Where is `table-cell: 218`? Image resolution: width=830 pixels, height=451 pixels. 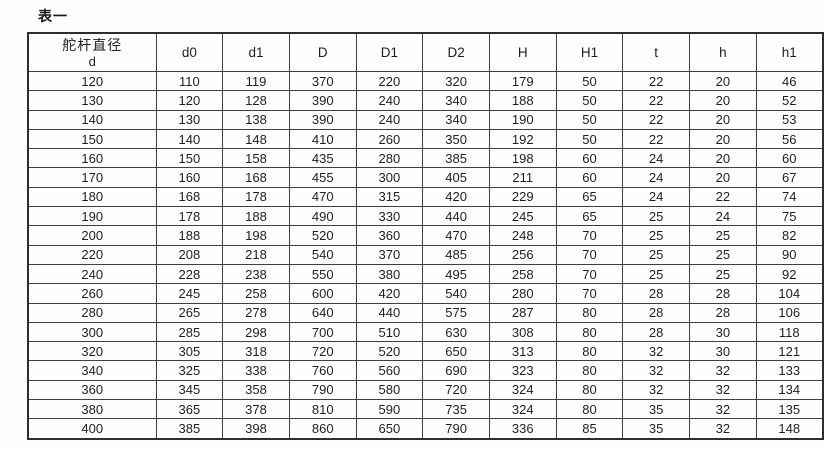
table-cell: 218 is located at coordinates (256, 254).